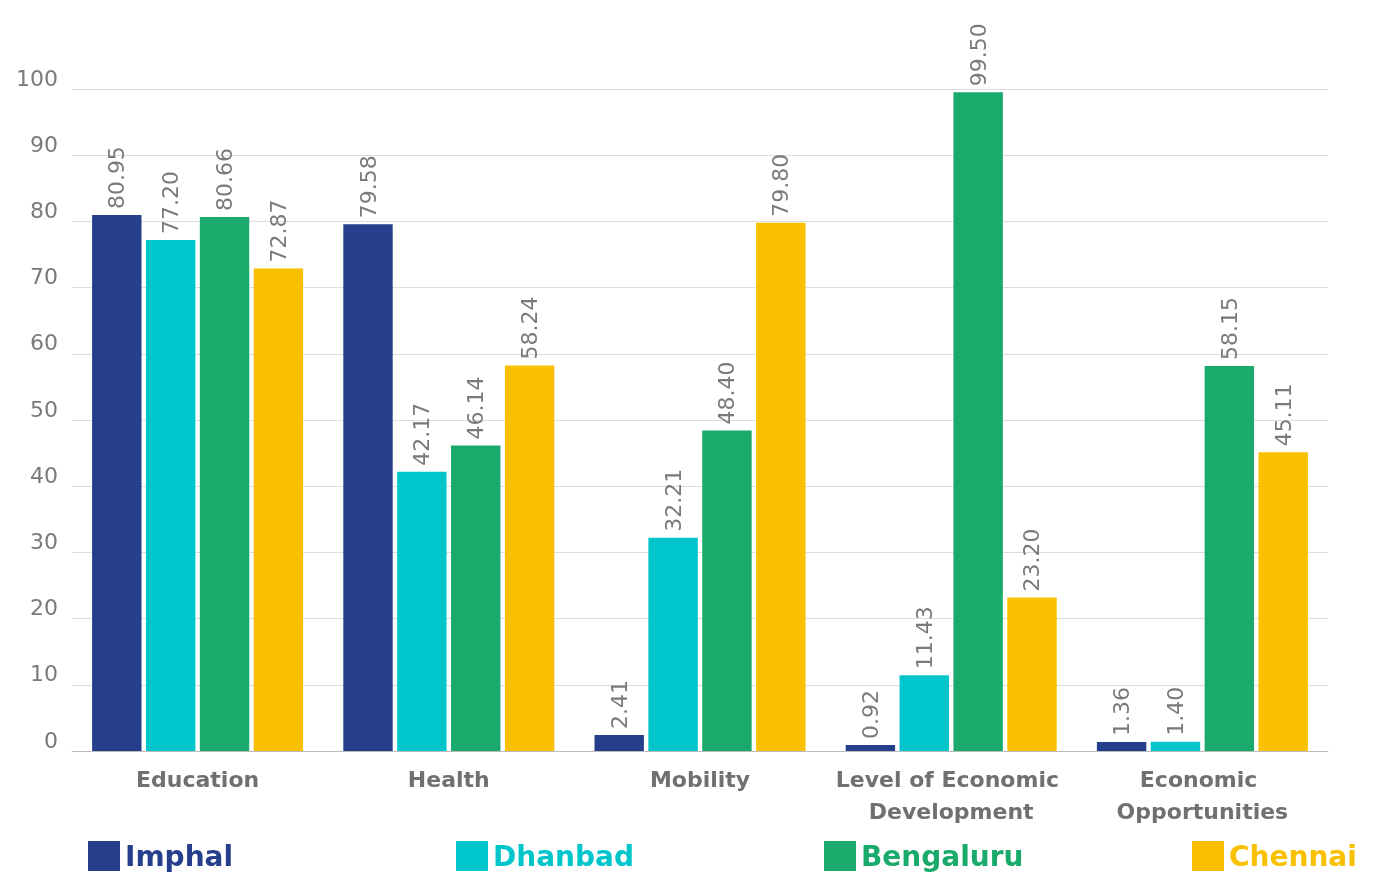 The height and width of the screenshot is (876, 1380). Describe the element at coordinates (51, 740) in the screenshot. I see `y-tick-label: 0` at that location.